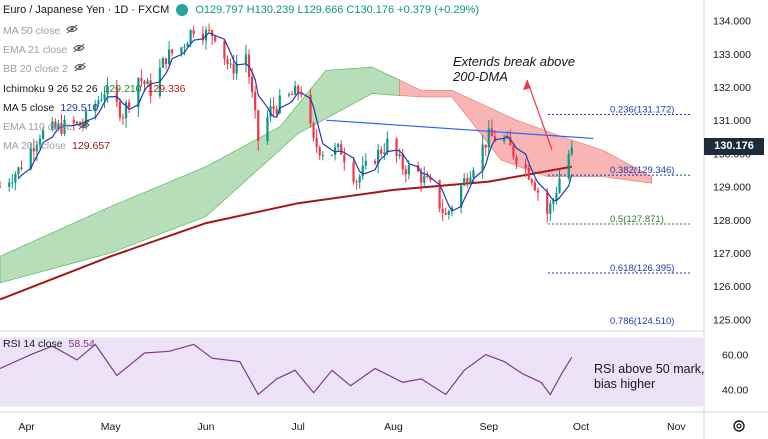 The height and width of the screenshot is (439, 768). I want to click on current-price-tag: 130.176, so click(734, 146).